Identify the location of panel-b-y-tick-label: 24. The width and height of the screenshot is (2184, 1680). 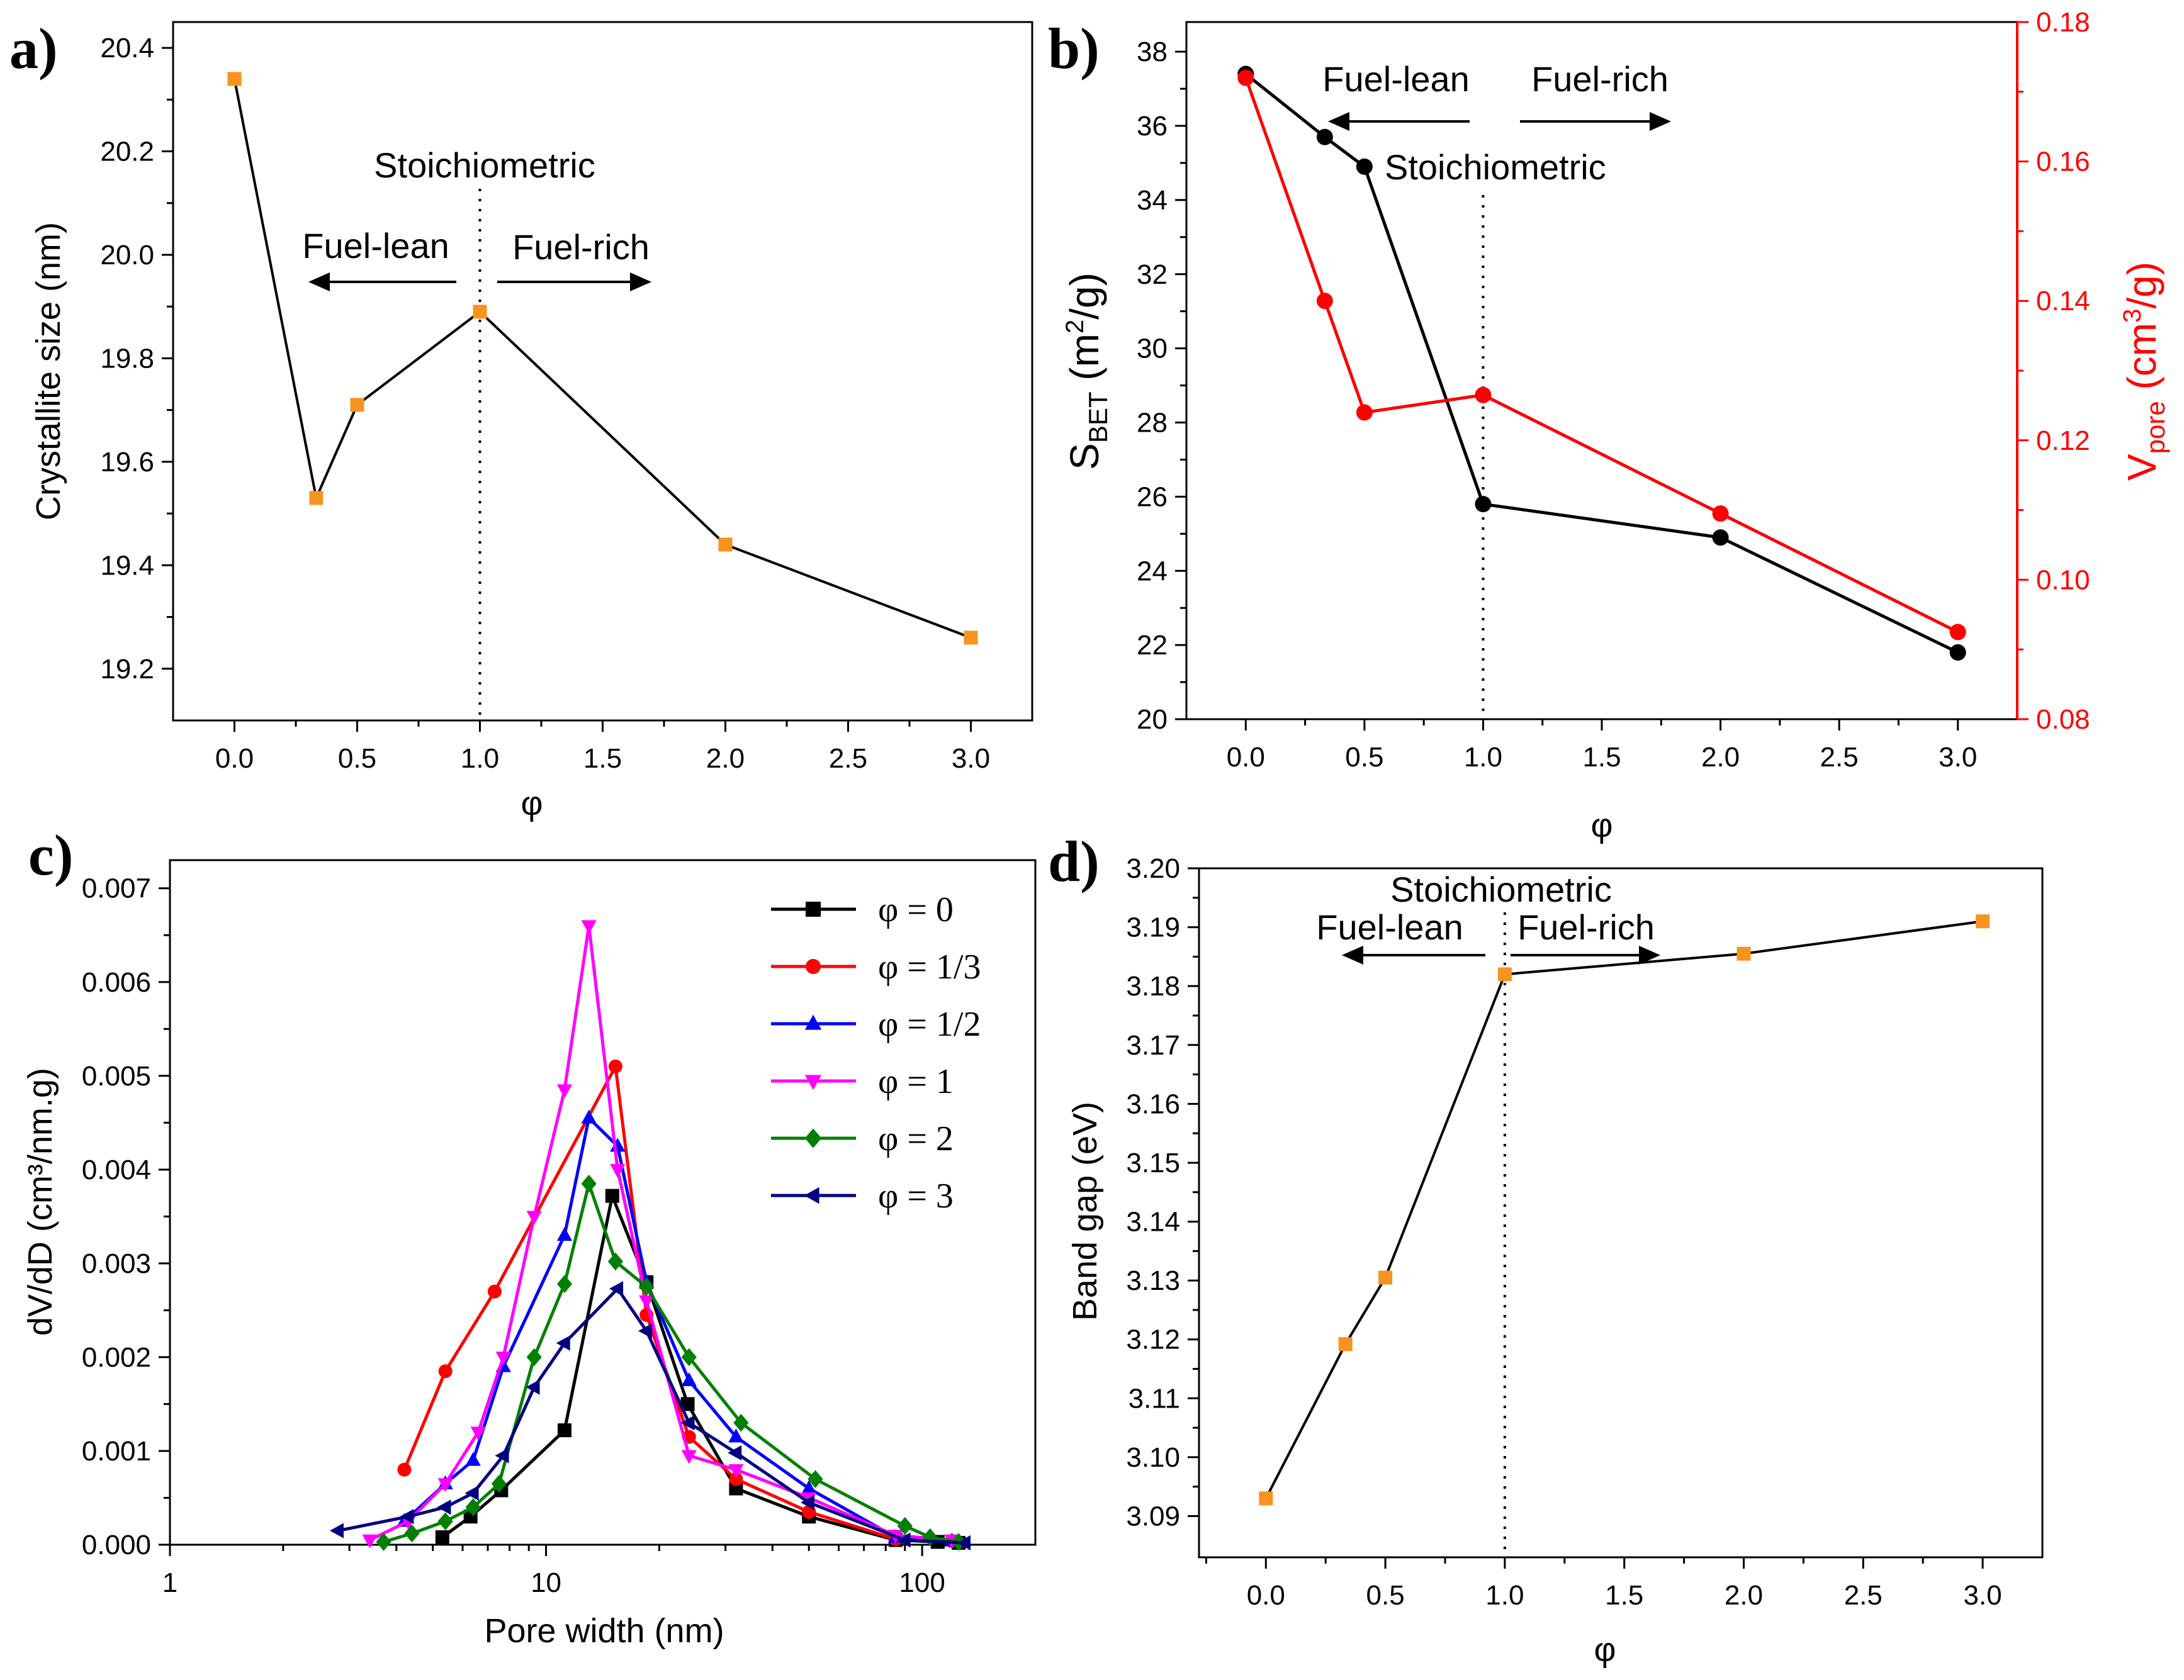
(1152, 571).